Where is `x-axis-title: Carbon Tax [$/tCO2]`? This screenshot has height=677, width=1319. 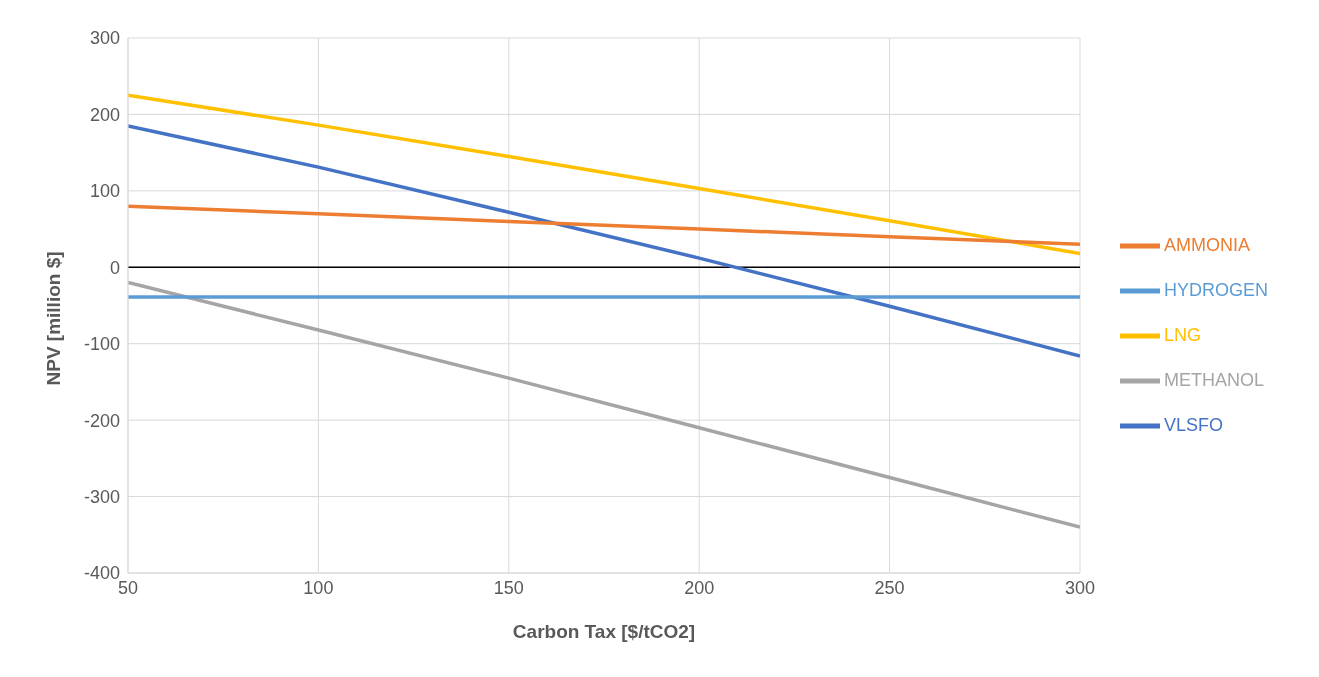
x-axis-title: Carbon Tax [$/tCO2] is located at coordinates (604, 631).